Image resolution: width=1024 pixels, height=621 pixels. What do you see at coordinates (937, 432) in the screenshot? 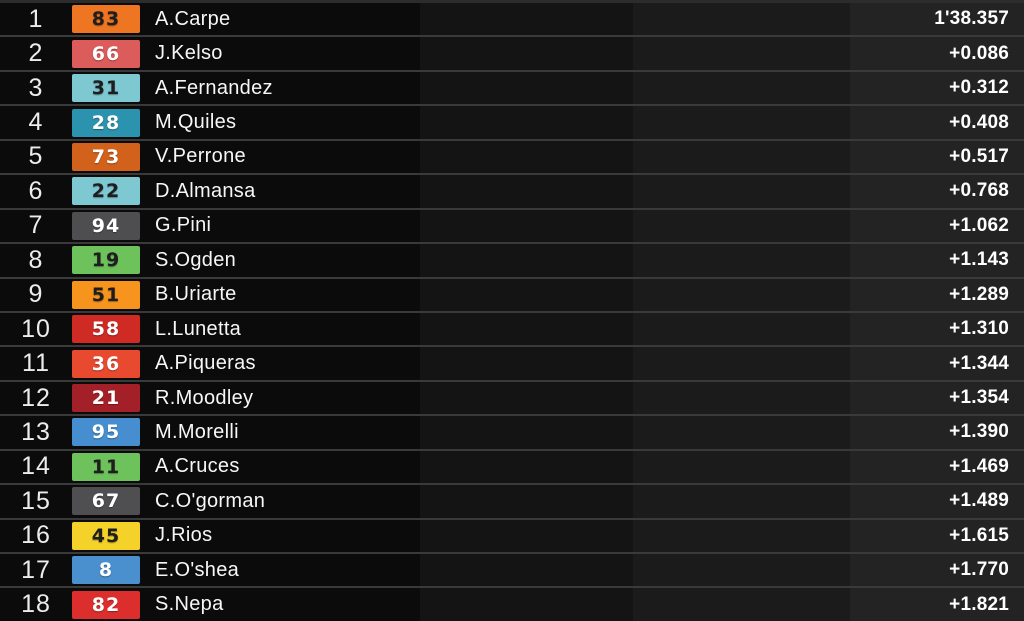
I see `gap-cell: +1.390` at bounding box center [937, 432].